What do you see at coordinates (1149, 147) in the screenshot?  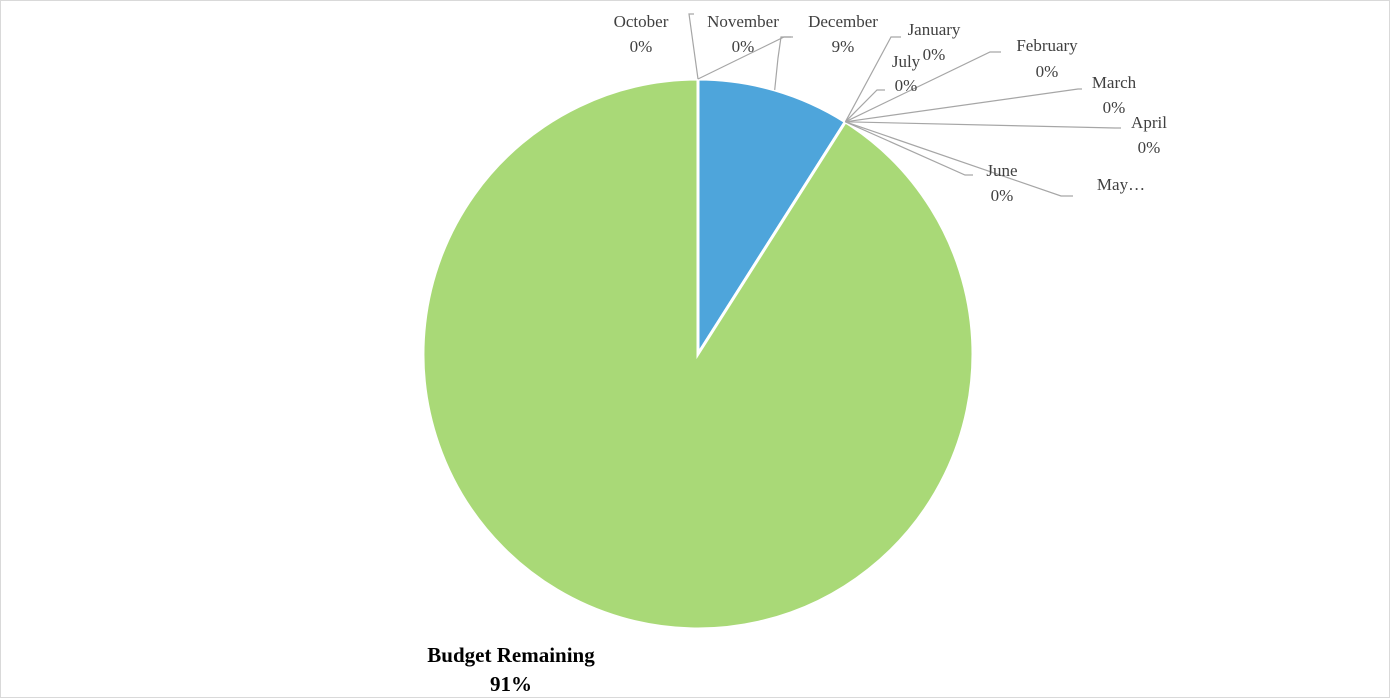 I see `data-value-april: 0%` at bounding box center [1149, 147].